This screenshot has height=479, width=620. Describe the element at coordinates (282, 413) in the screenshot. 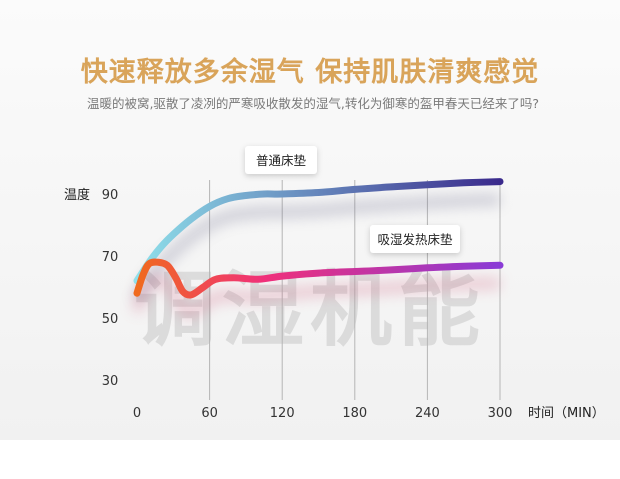

I see `x-tick-label: 120` at that location.